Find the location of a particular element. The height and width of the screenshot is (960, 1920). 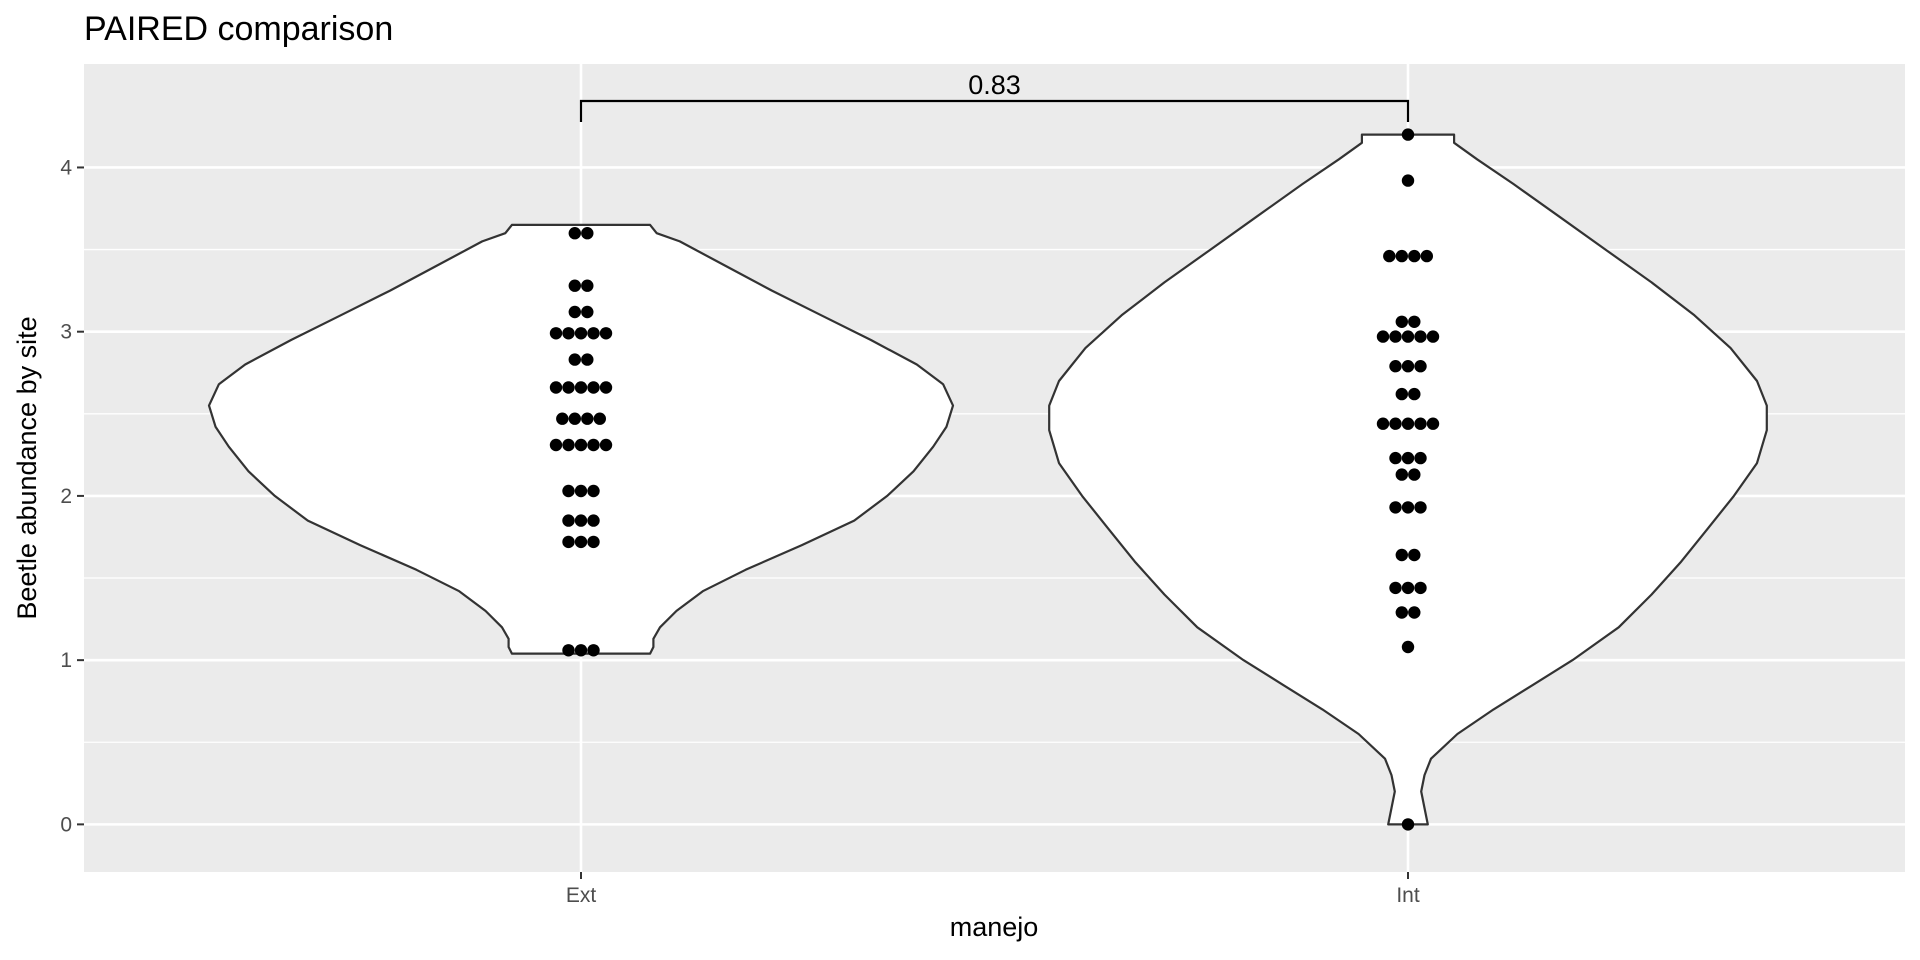

y-tick-label: 2 is located at coordinates (66, 496).